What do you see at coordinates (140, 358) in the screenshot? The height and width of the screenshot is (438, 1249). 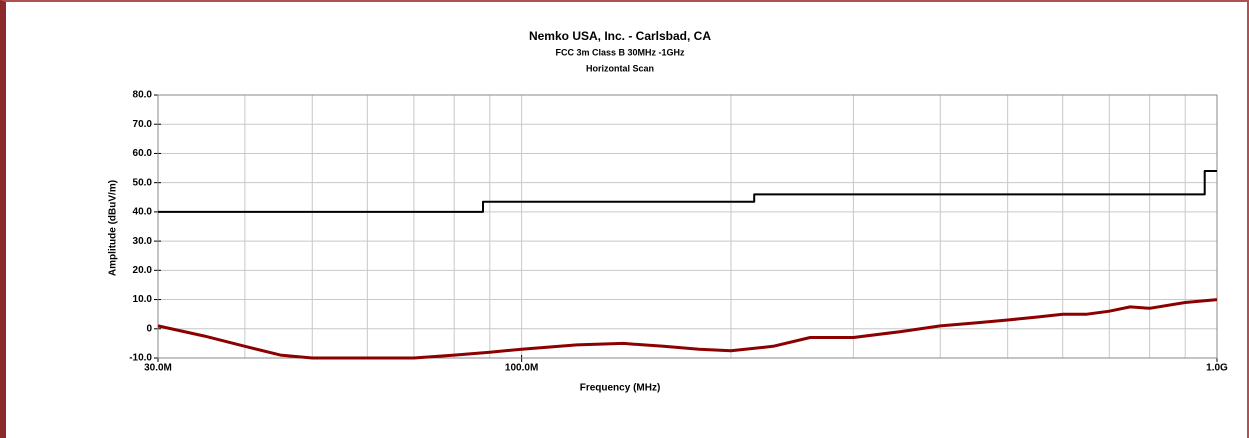 I see `y-tick-label: -10.0` at bounding box center [140, 358].